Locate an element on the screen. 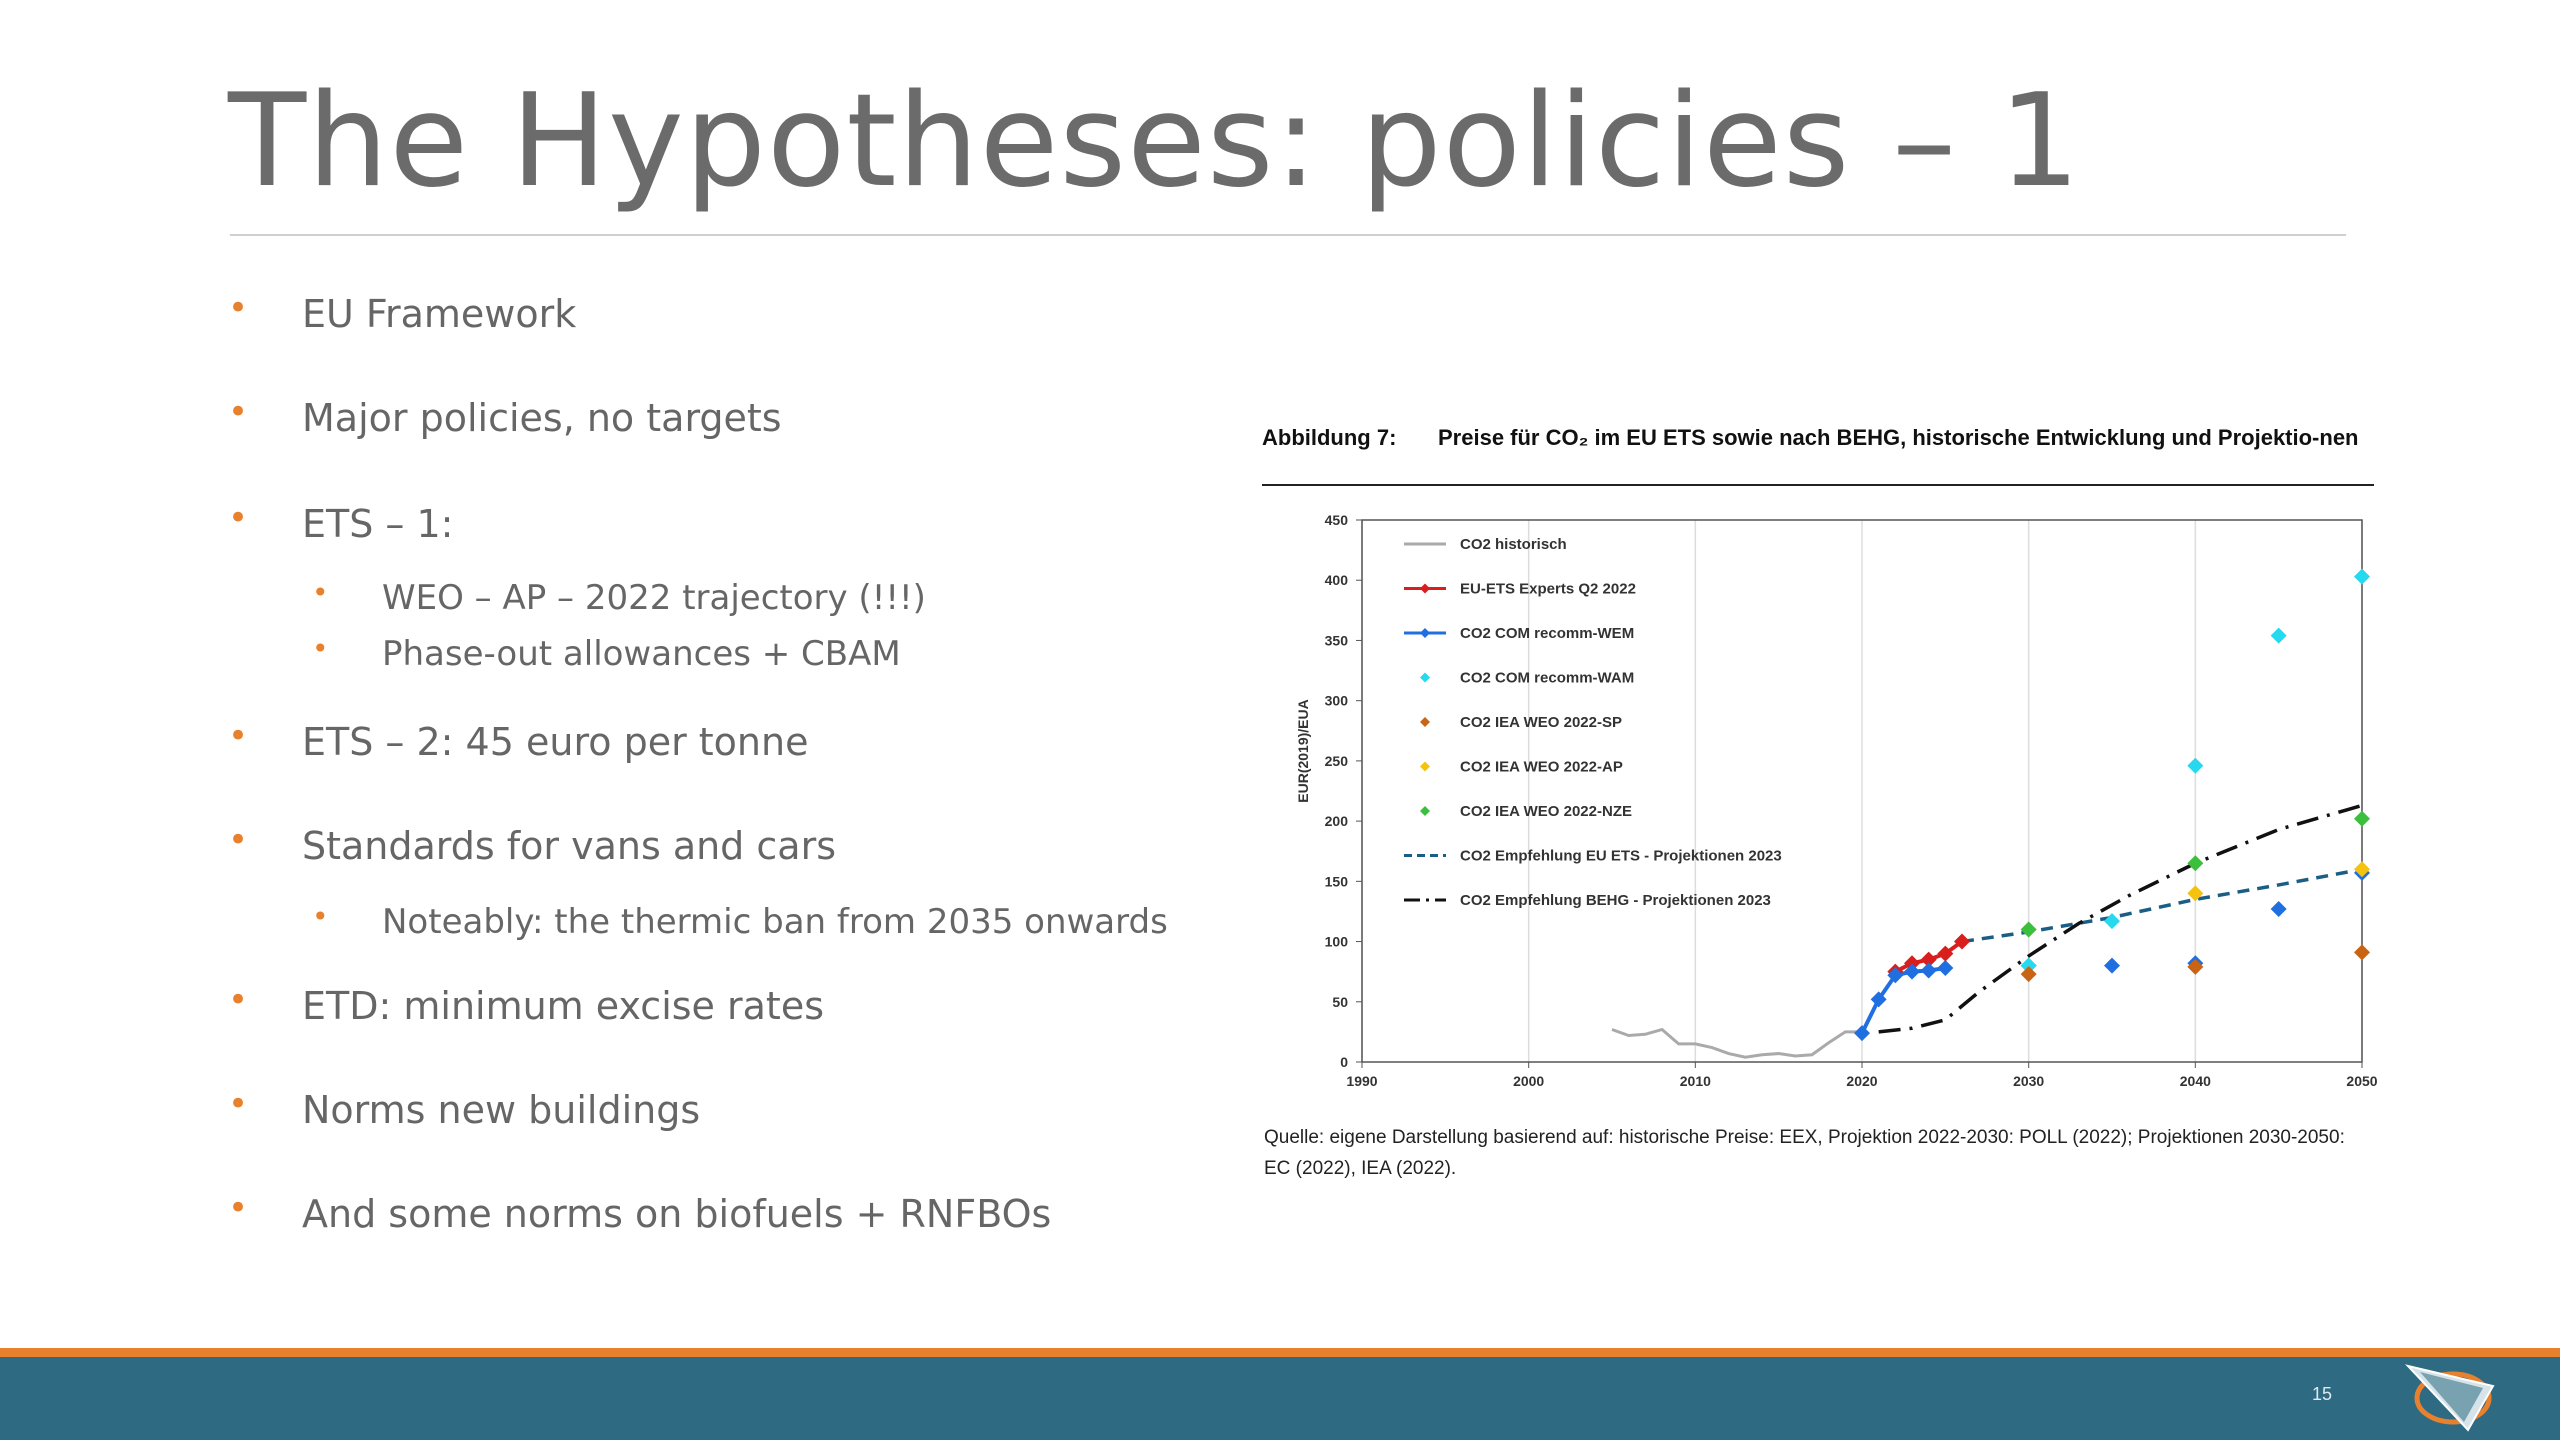 This screenshot has width=2560, height=1440. y-tick-label: 50 is located at coordinates (1340, 1002).